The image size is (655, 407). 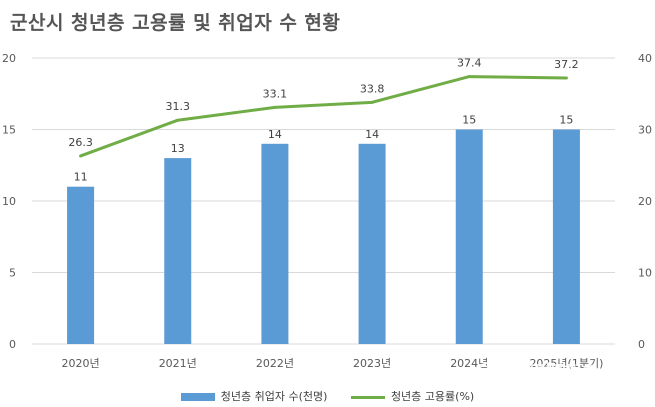 What do you see at coordinates (645, 273) in the screenshot?
I see `y-right-tick-label: 10` at bounding box center [645, 273].